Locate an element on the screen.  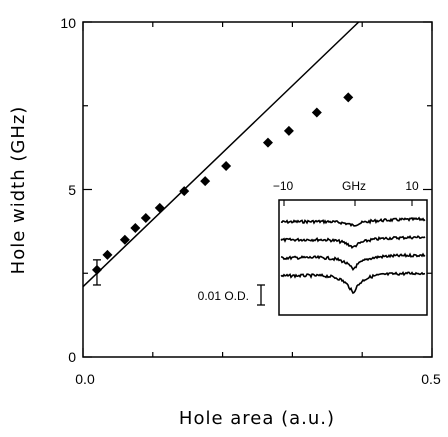
inset-traces is located at coordinates (353, 255).